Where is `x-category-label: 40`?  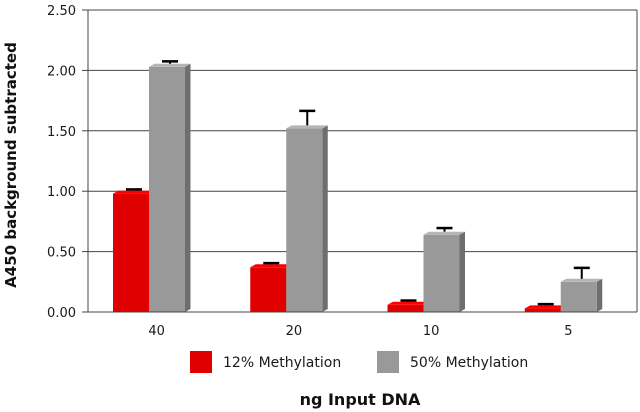 x-category-label: 40 is located at coordinates (156, 331).